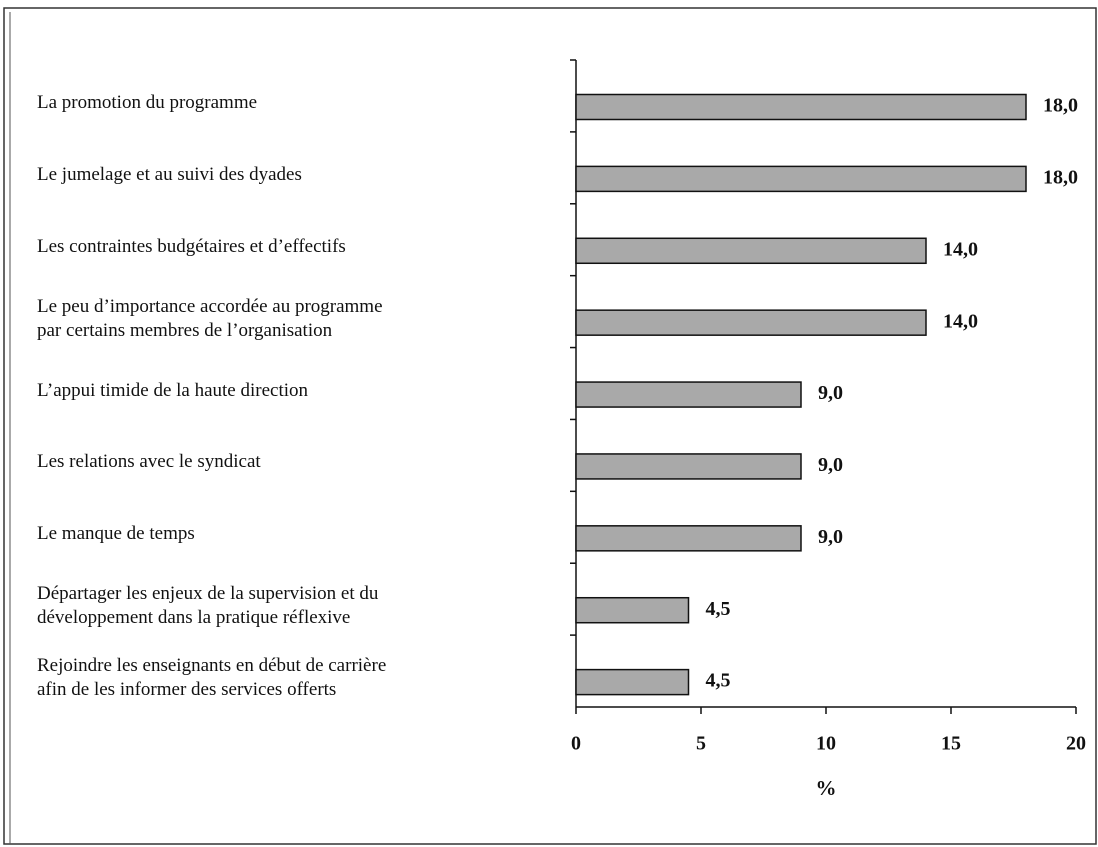 Image resolution: width=1098 pixels, height=847 pixels. What do you see at coordinates (173, 390) in the screenshot?
I see `category-label: L’appui timide de la haute direction` at bounding box center [173, 390].